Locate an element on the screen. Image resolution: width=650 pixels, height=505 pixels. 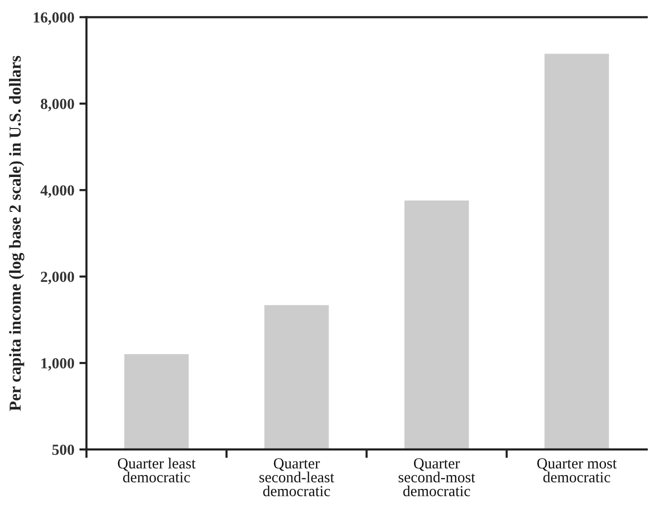
y-tick-label: 4,000 is located at coordinates (57, 191).